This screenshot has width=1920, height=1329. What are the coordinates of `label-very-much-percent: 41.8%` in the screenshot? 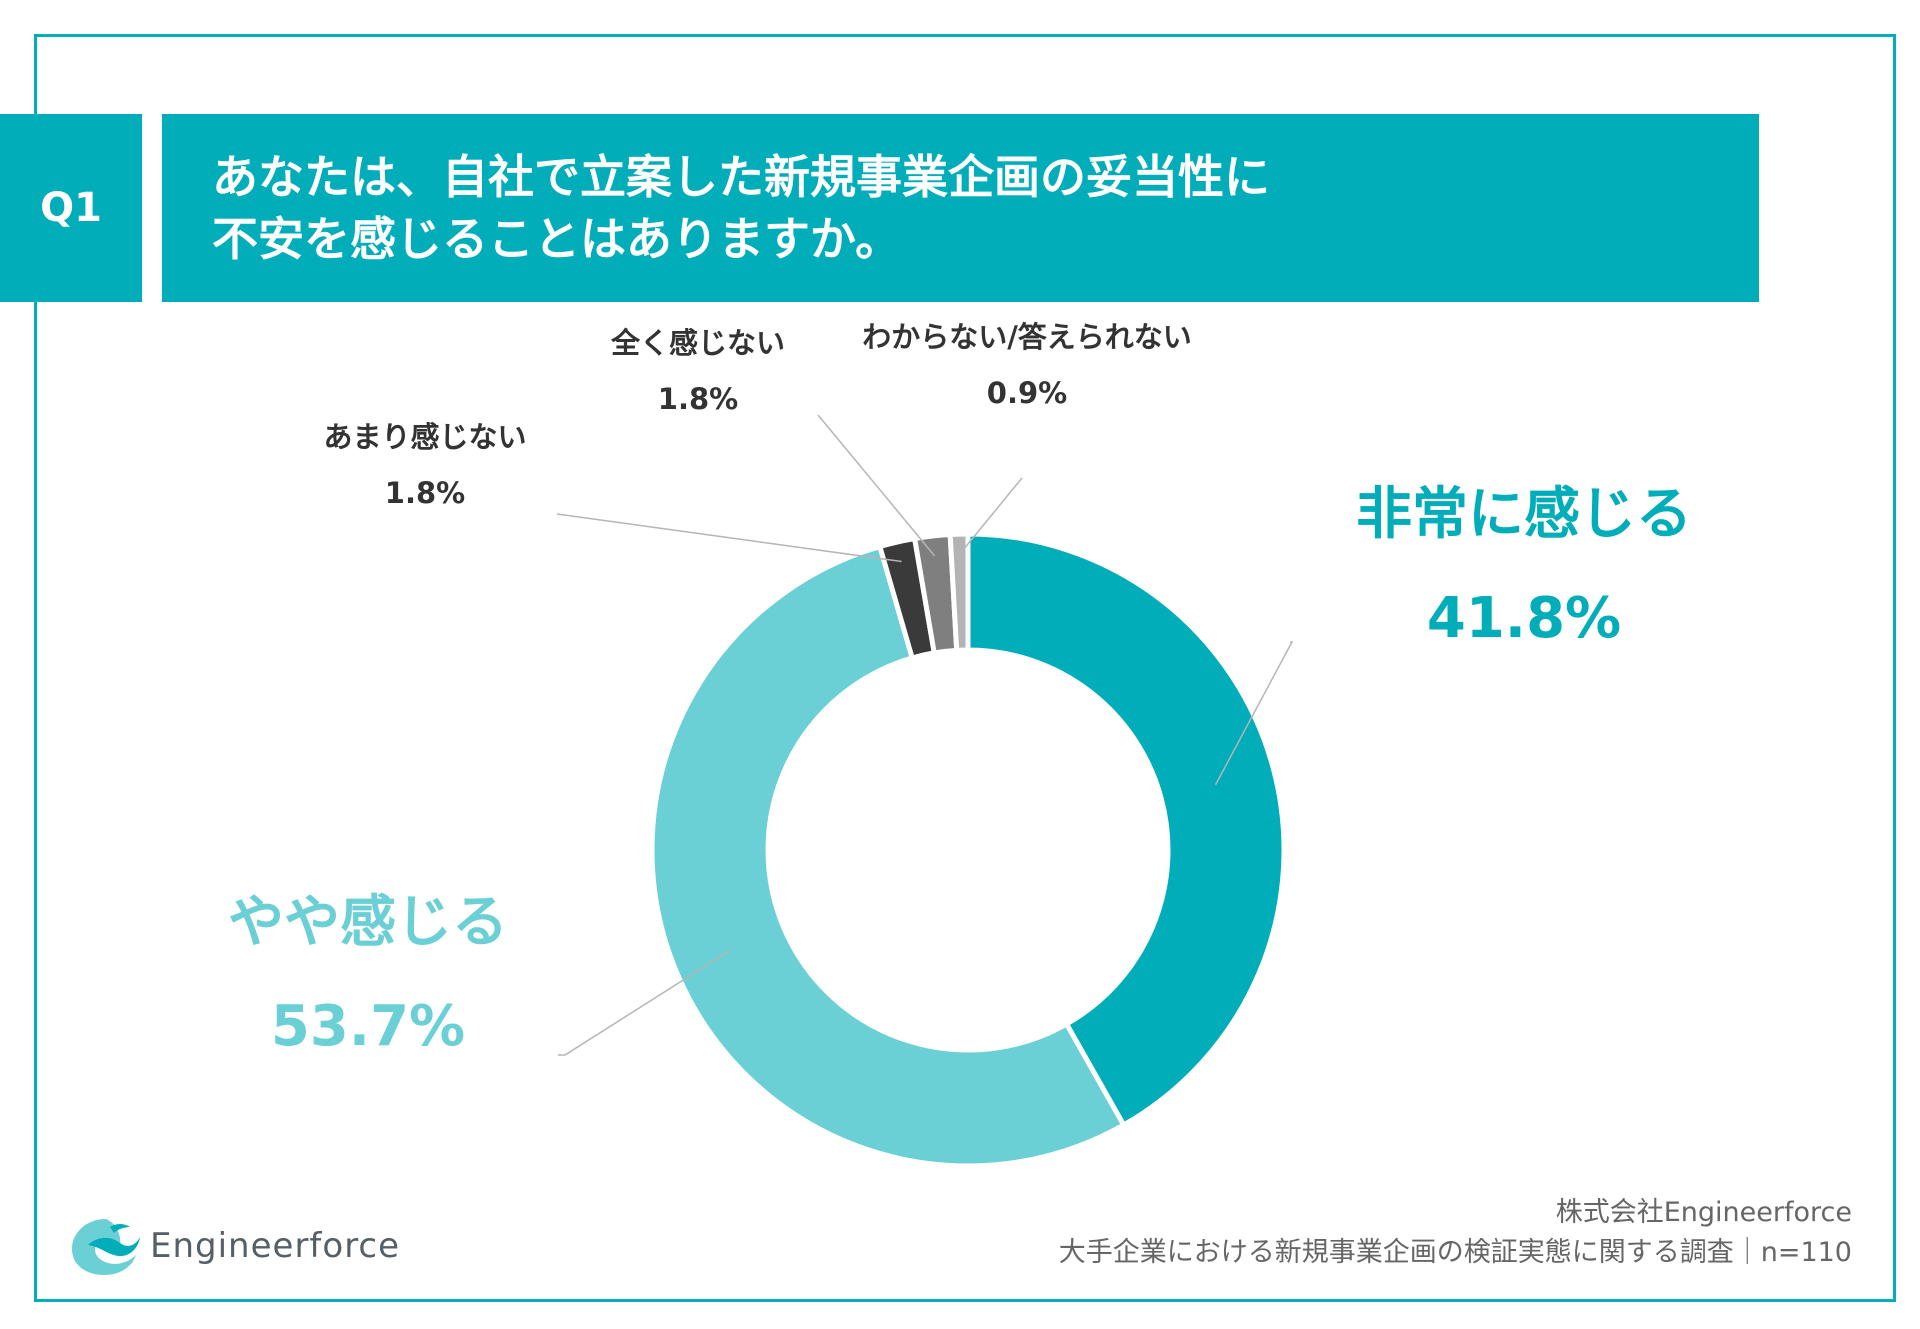 It's located at (1524, 618).